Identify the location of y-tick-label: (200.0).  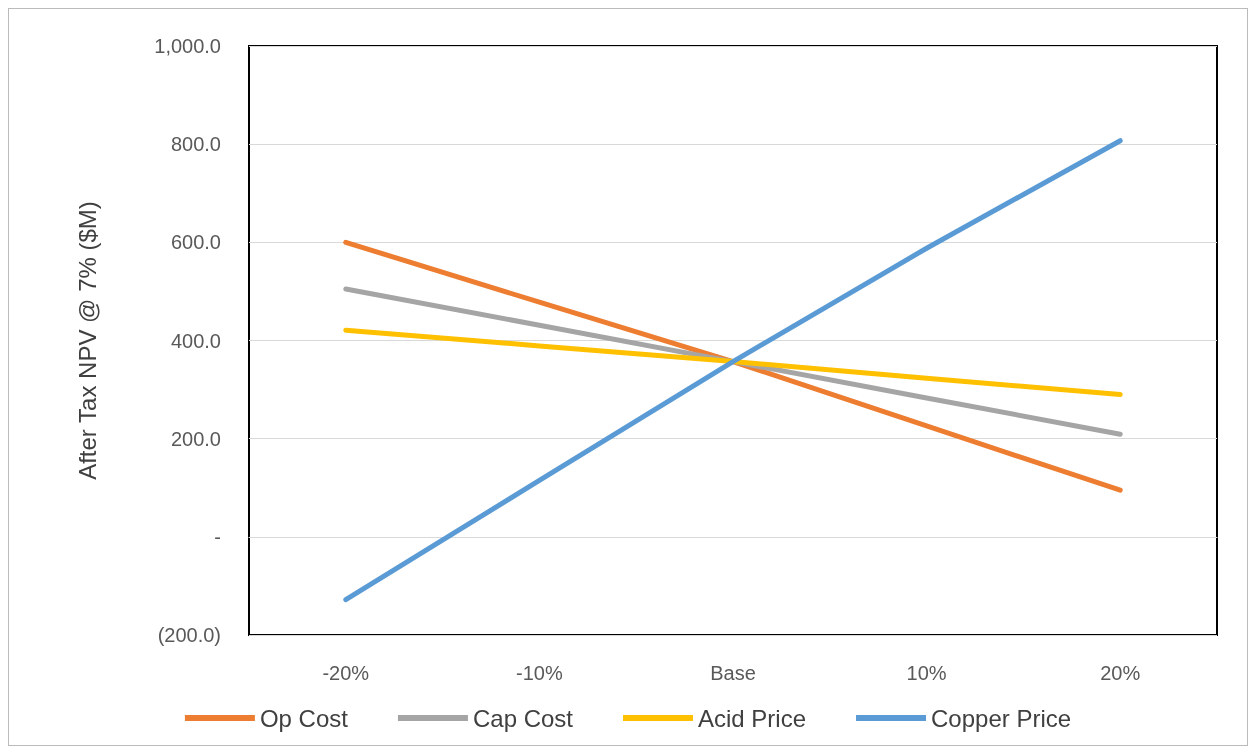
(189, 635).